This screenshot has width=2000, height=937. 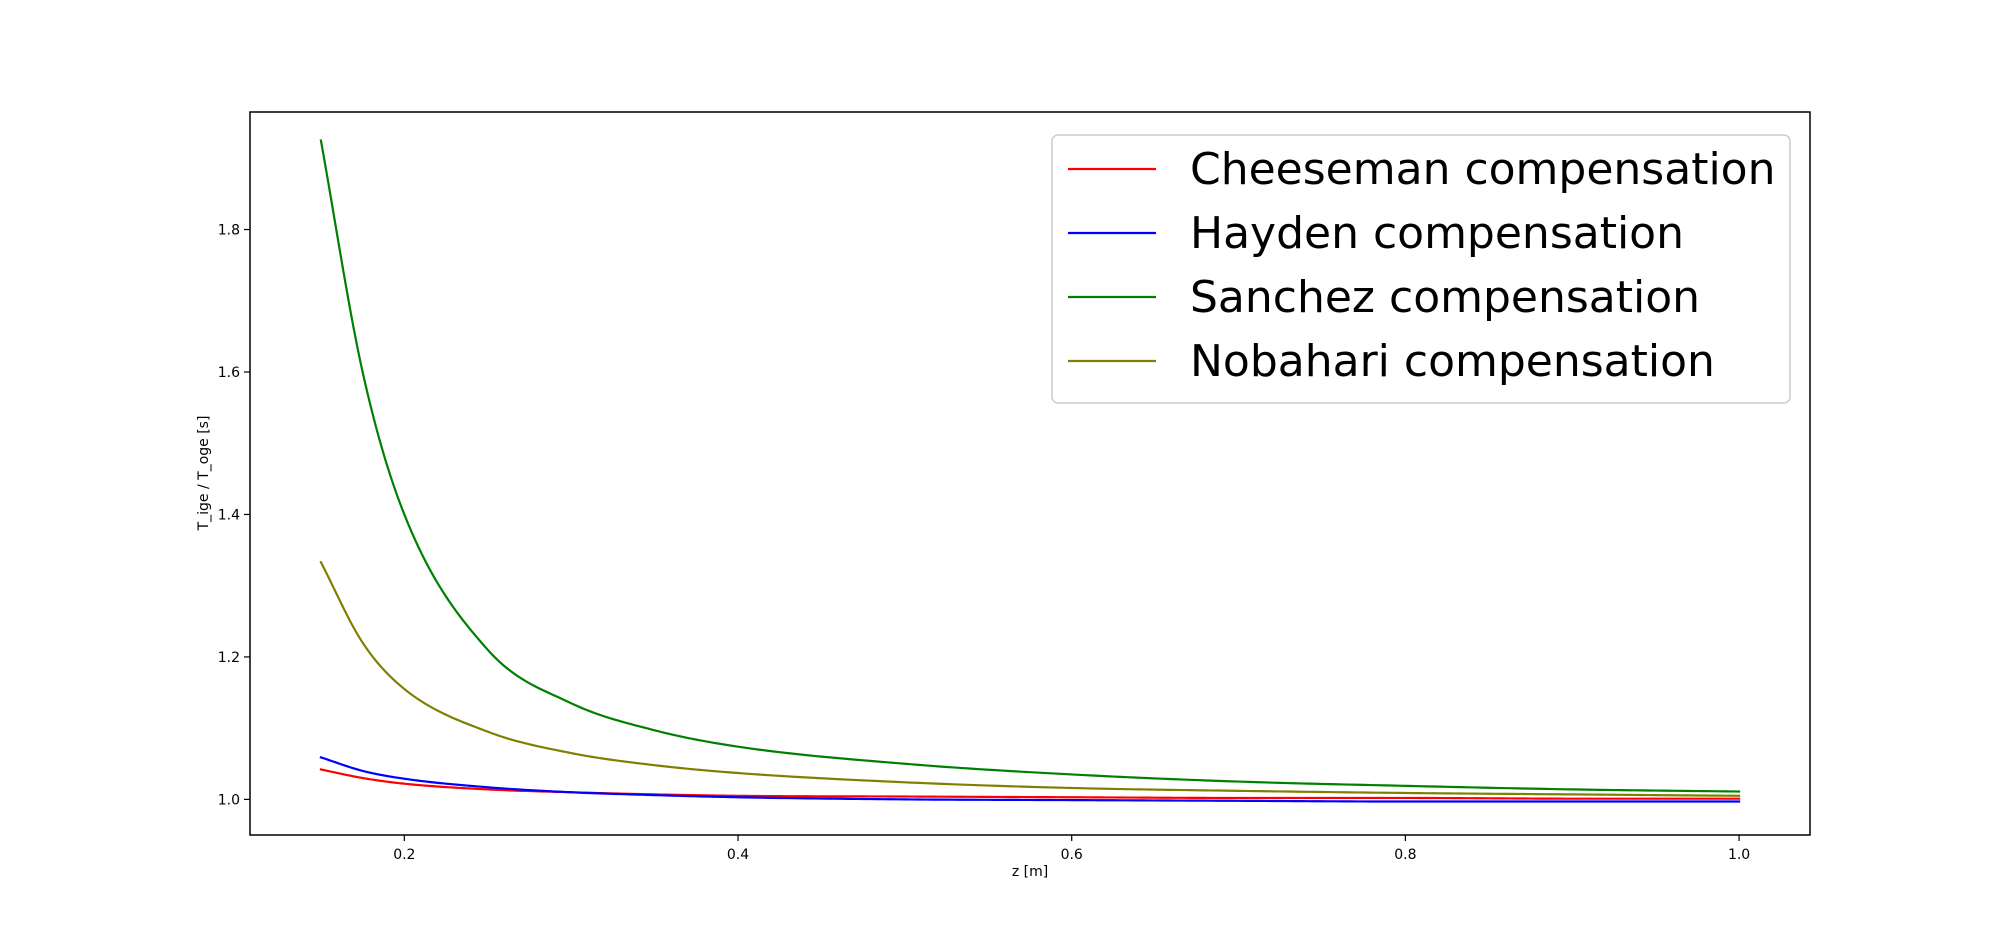 What do you see at coordinates (229, 373) in the screenshot?
I see `y-tick-label: 1.6` at bounding box center [229, 373].